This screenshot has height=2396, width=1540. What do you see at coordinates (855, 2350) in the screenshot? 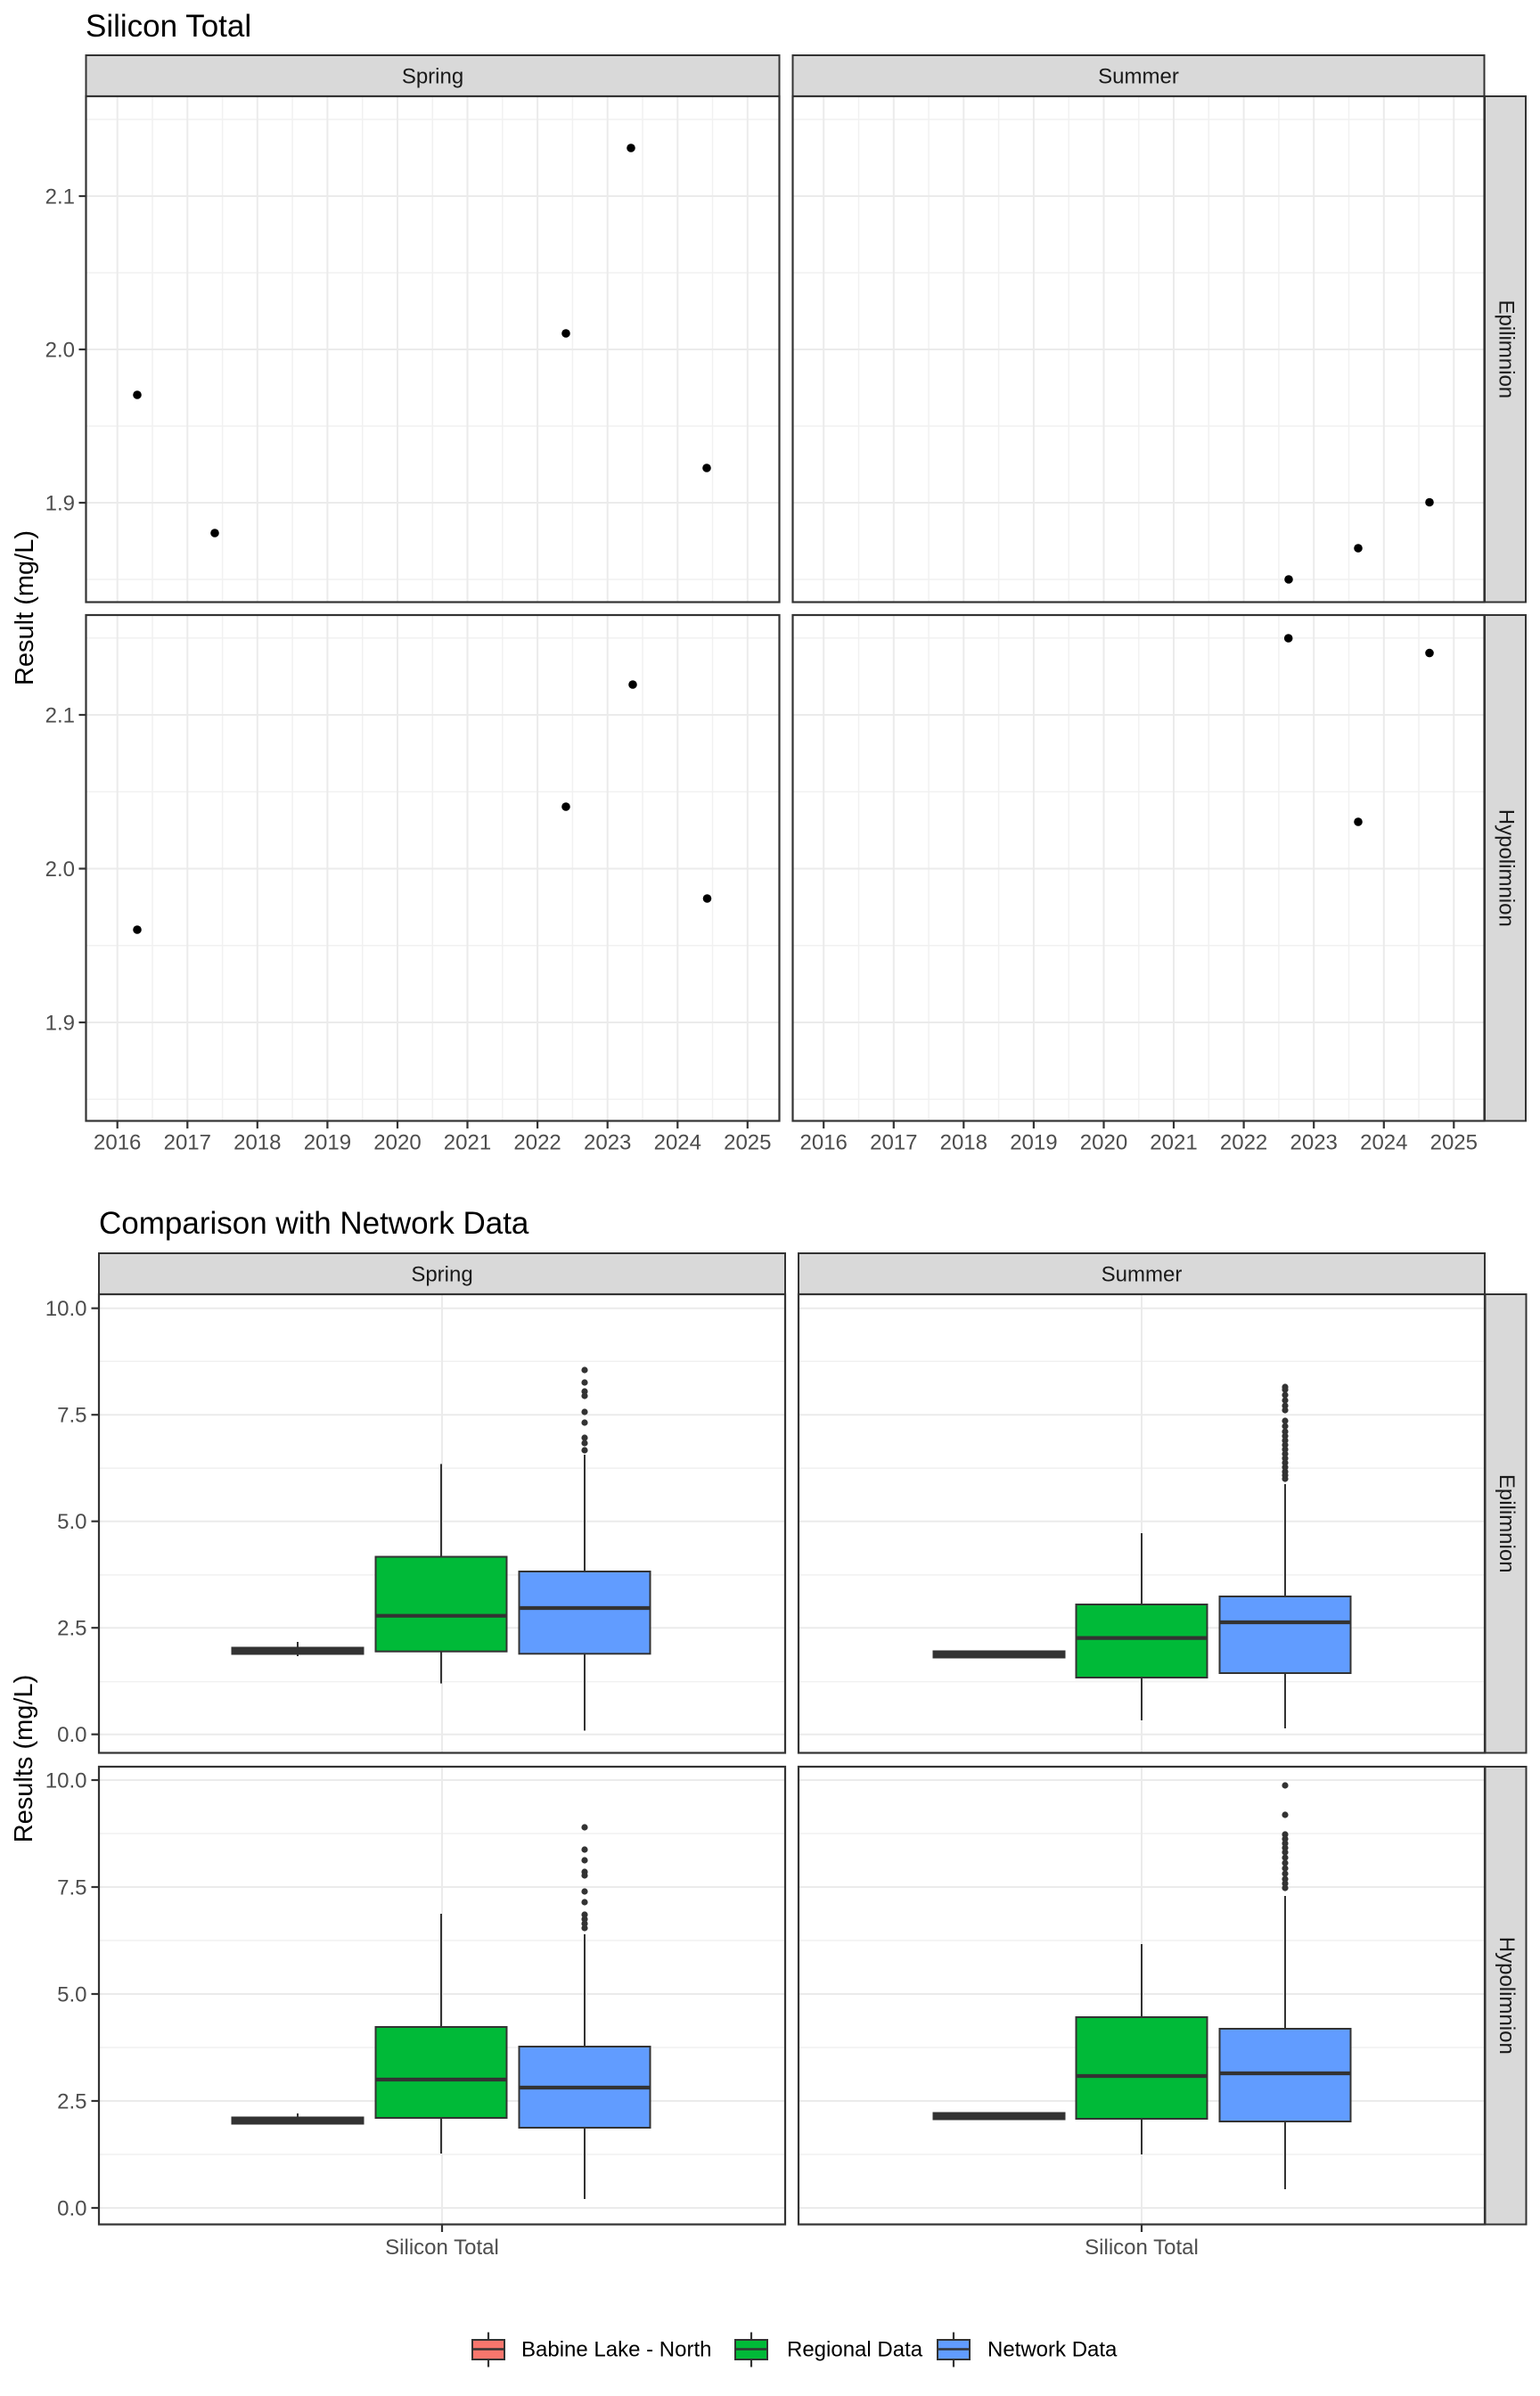
I see `svg-text: Regional Data` at bounding box center [855, 2350].